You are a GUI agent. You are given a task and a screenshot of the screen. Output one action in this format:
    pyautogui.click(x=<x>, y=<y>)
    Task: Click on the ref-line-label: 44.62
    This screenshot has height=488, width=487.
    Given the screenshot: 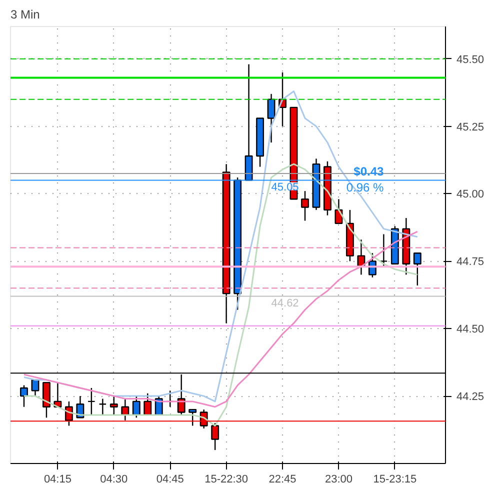 What is the action you would take?
    pyautogui.click(x=285, y=303)
    